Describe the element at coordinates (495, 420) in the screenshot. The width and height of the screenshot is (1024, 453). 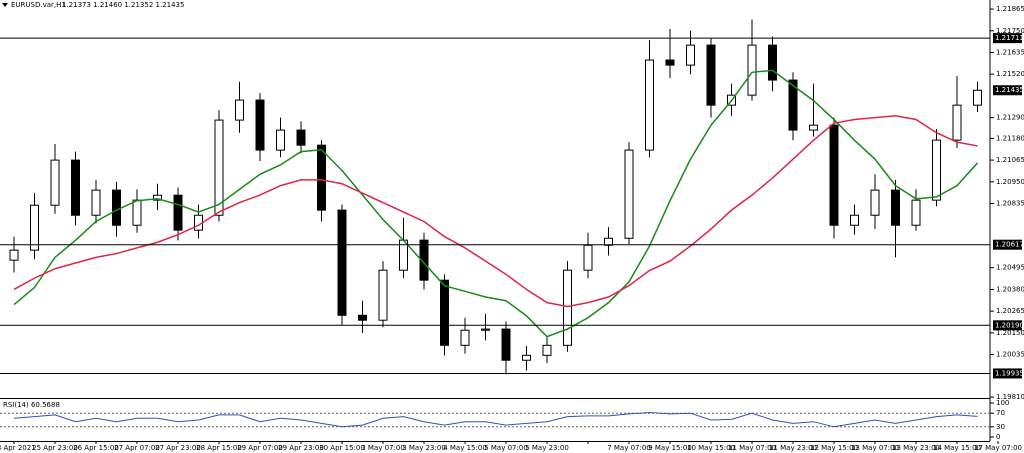
I see `rsi-line` at that location.